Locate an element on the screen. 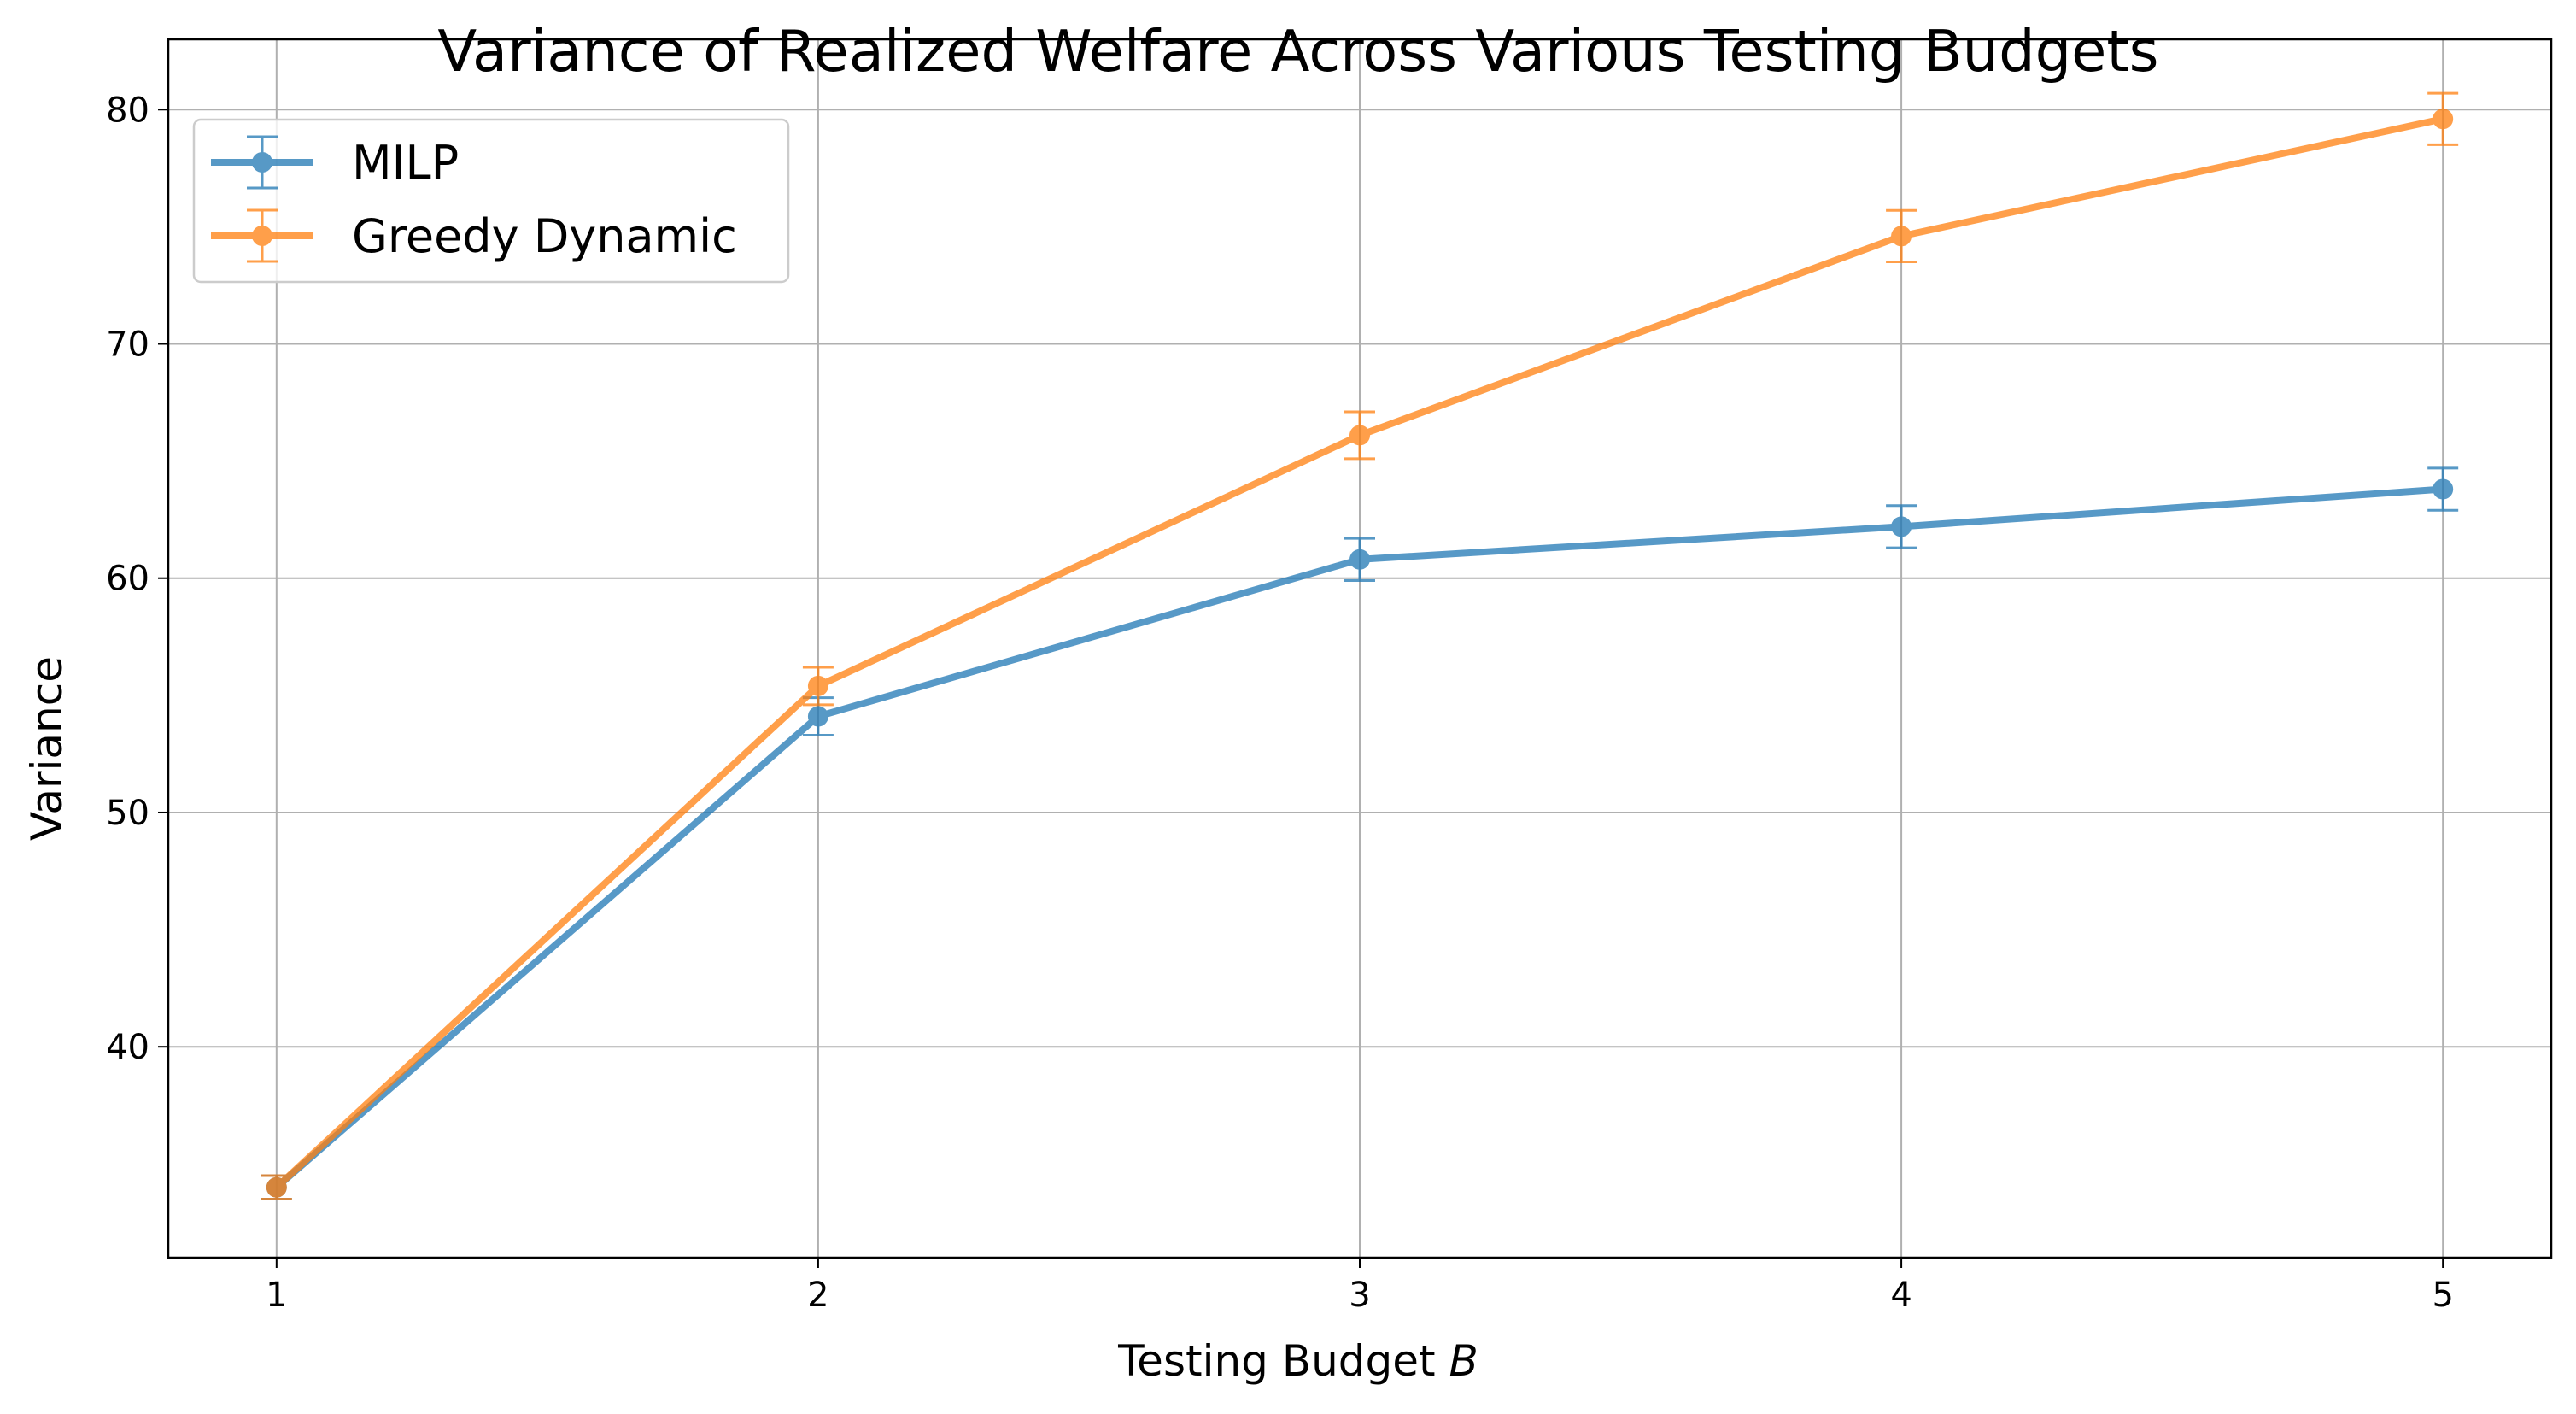 The image size is (2576, 1414). legend-marker-milp is located at coordinates (262, 163).